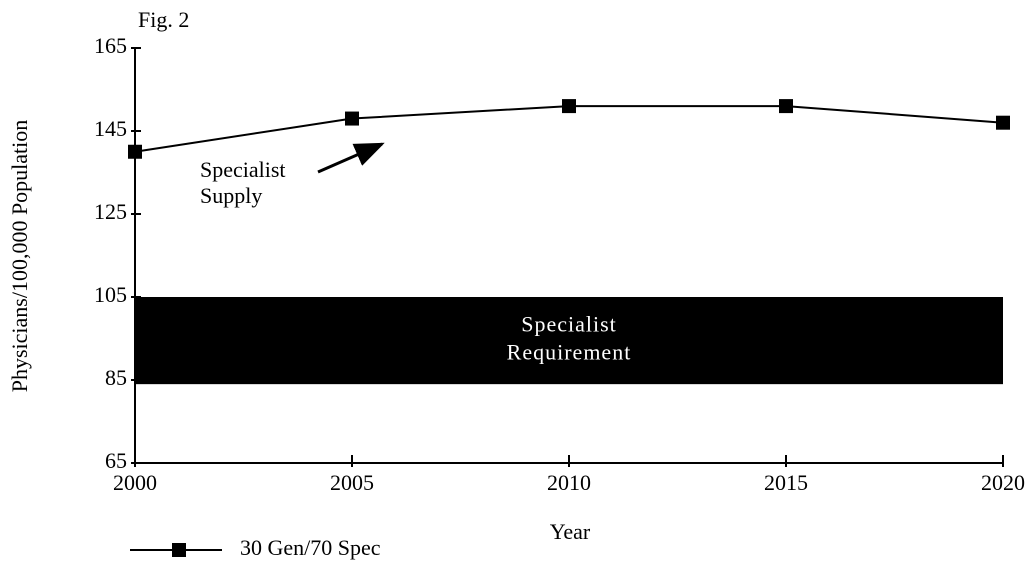 The image size is (1030, 569). What do you see at coordinates (179, 550) in the screenshot?
I see `legend-marker` at bounding box center [179, 550].